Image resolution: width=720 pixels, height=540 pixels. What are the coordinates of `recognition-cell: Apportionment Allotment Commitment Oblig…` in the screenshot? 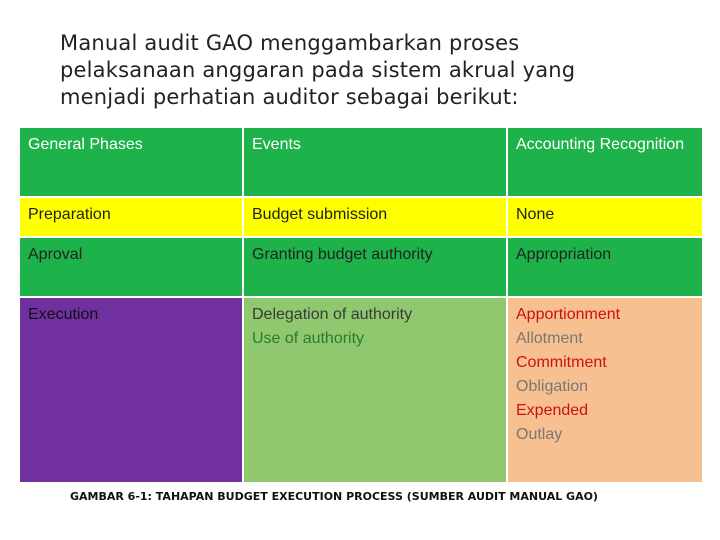 It's located at (605, 390).